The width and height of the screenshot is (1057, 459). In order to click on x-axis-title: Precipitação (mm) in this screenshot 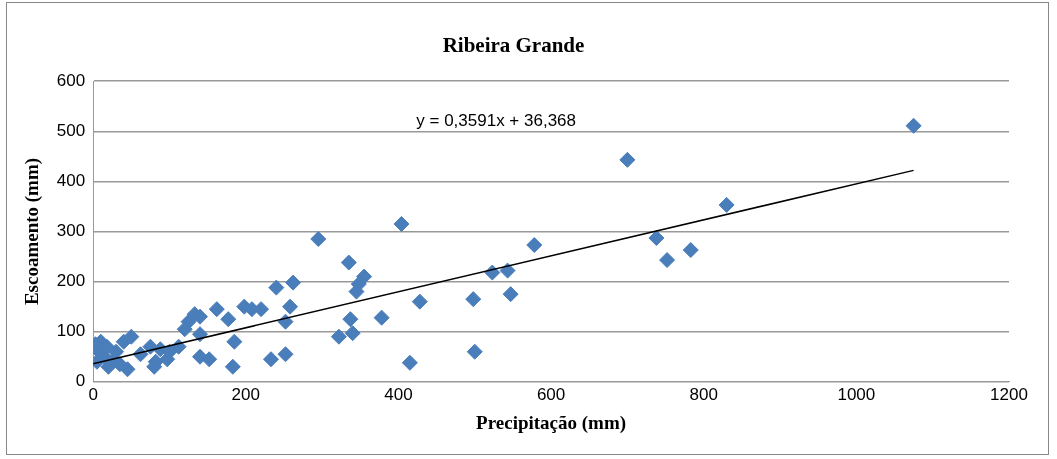, I will do `click(551, 422)`.